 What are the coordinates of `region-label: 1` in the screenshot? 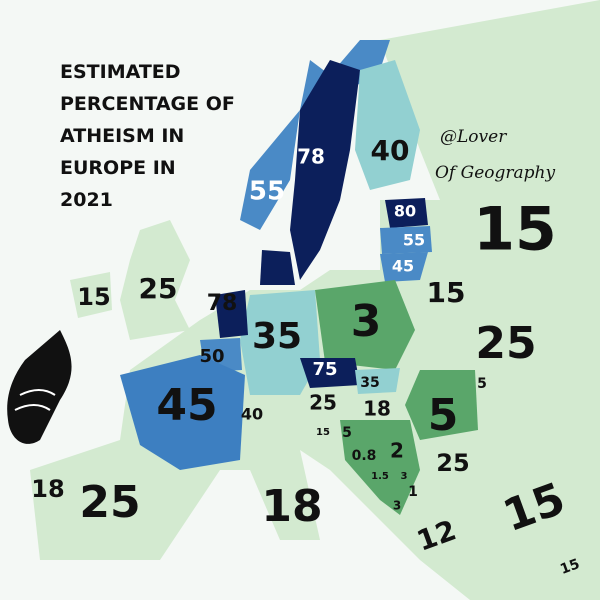 It's located at (413, 492).